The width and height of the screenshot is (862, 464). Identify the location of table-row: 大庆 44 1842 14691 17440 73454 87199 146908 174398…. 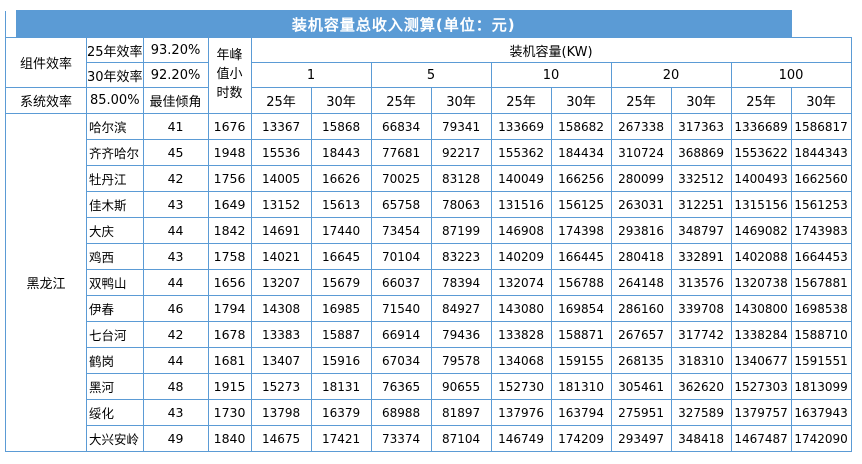
(429, 230).